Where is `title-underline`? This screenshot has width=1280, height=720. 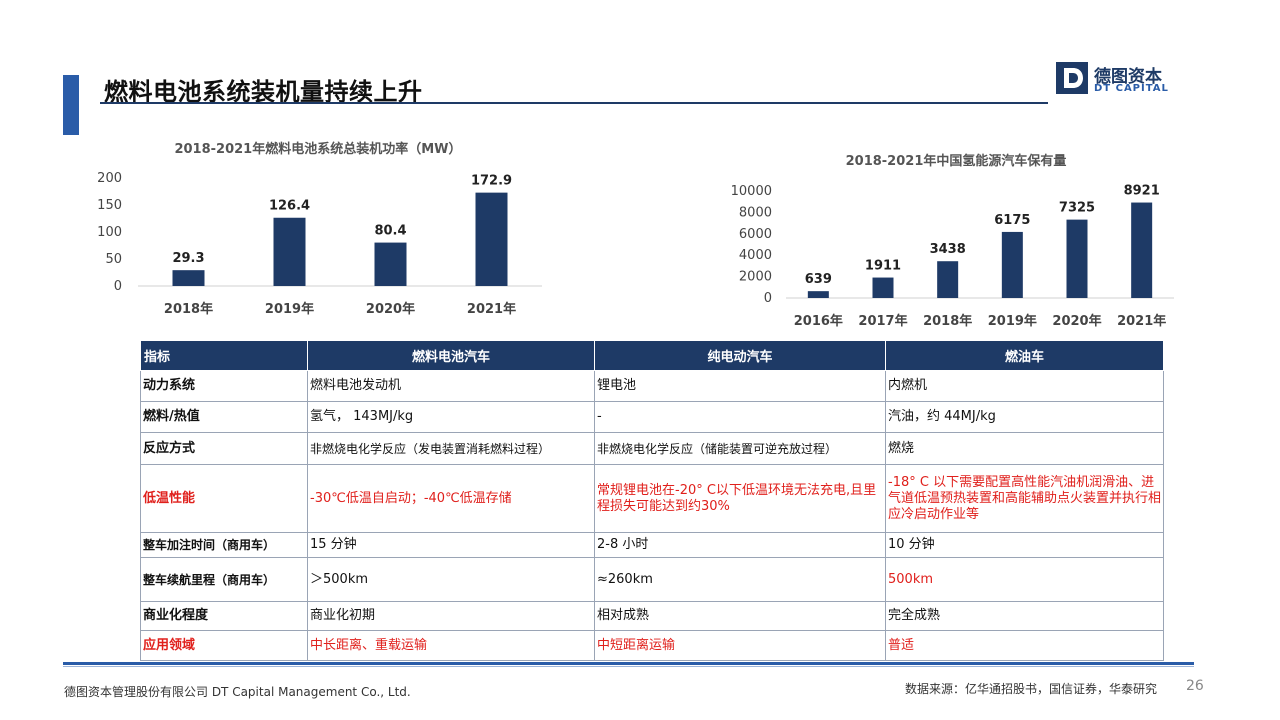
title-underline is located at coordinates (574, 103).